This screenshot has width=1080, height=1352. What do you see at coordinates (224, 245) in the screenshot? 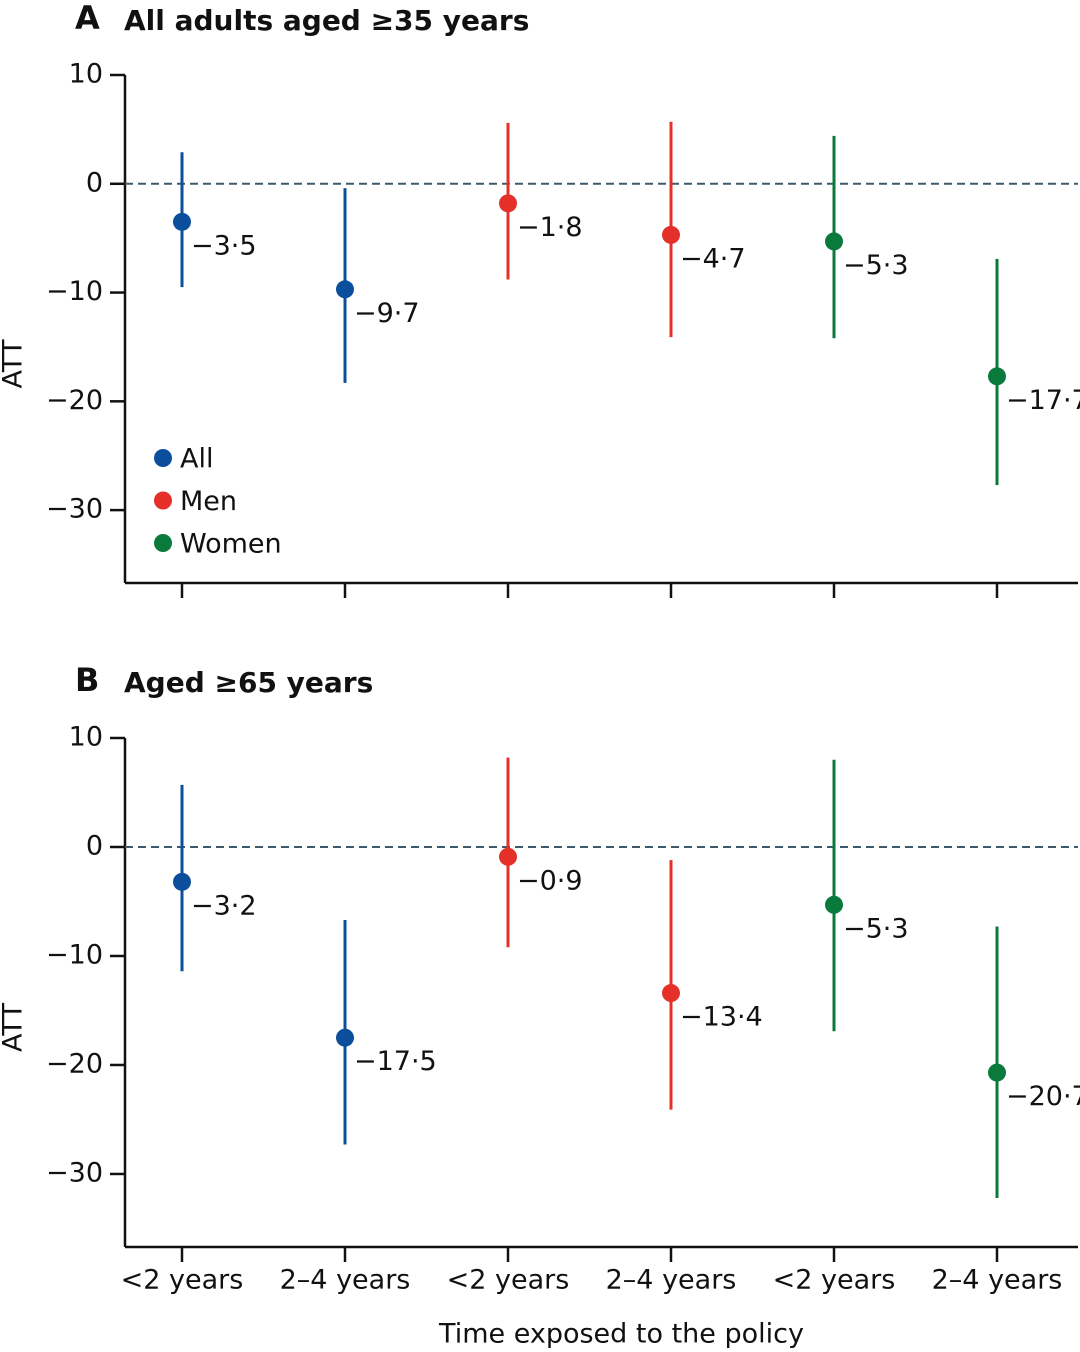
I see `value-label: −3·5` at bounding box center [224, 245].